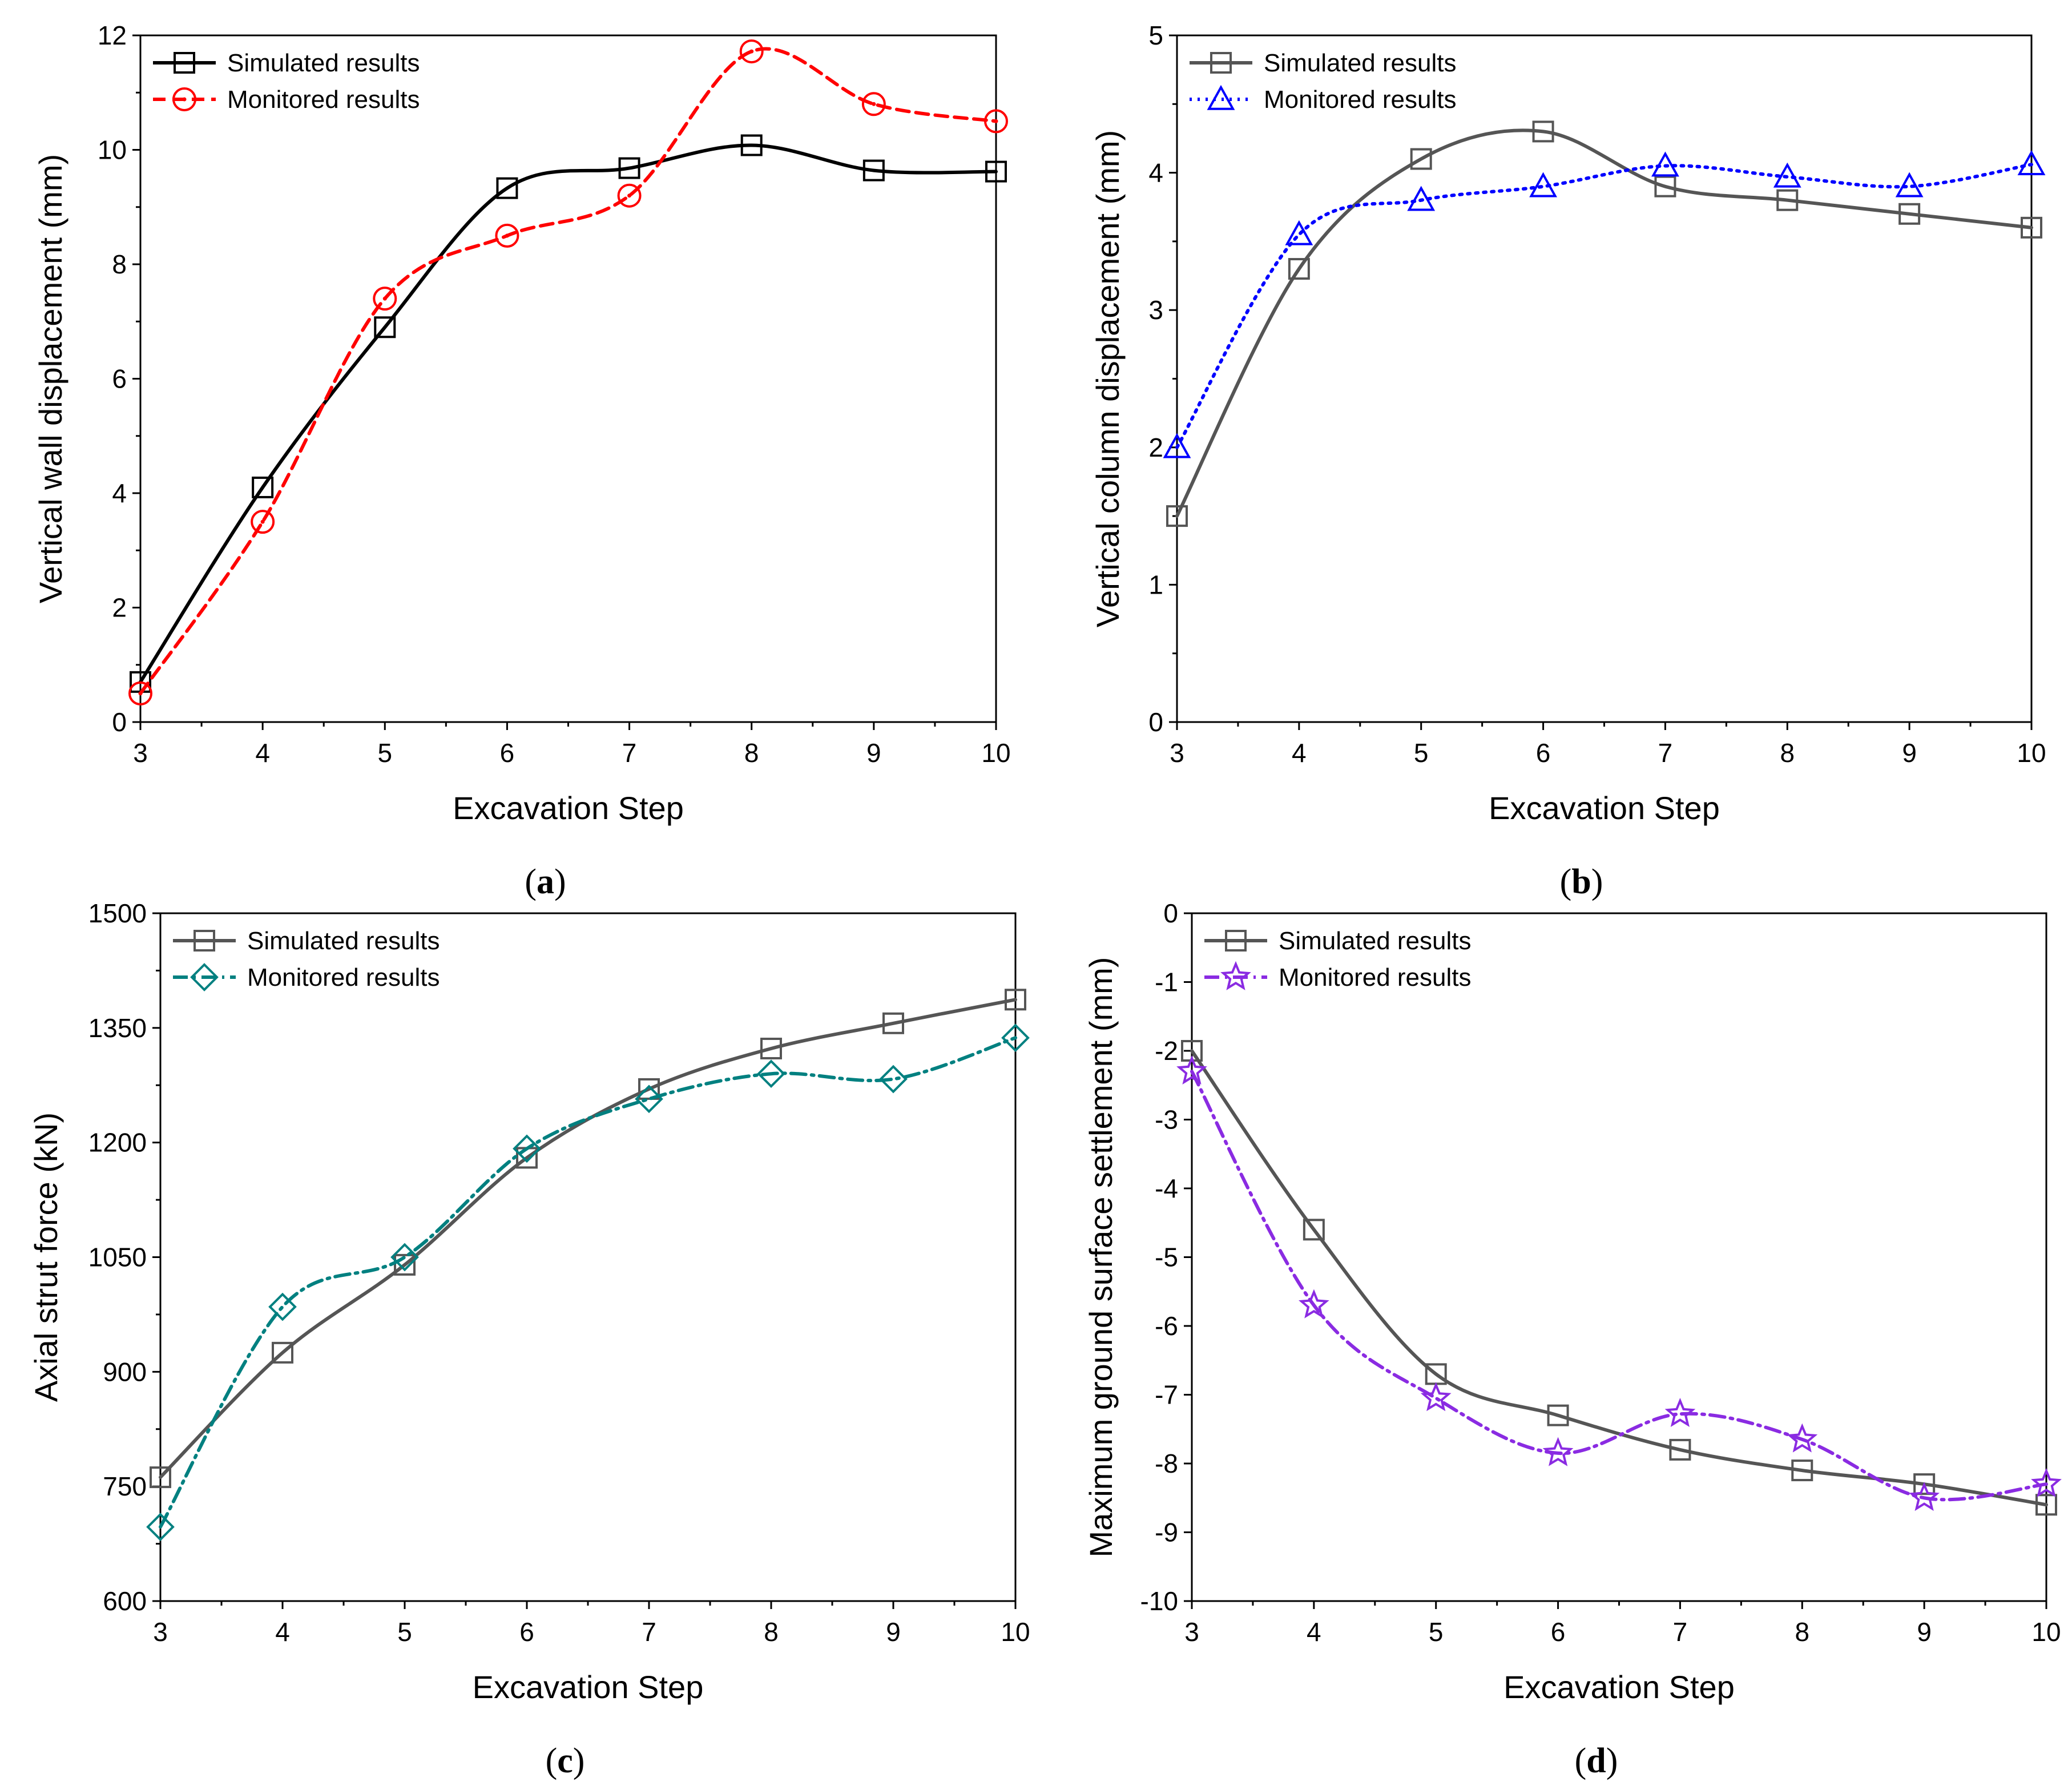 Image resolution: width=2072 pixels, height=1782 pixels. I want to click on y-tick-label: 8, so click(120, 264).